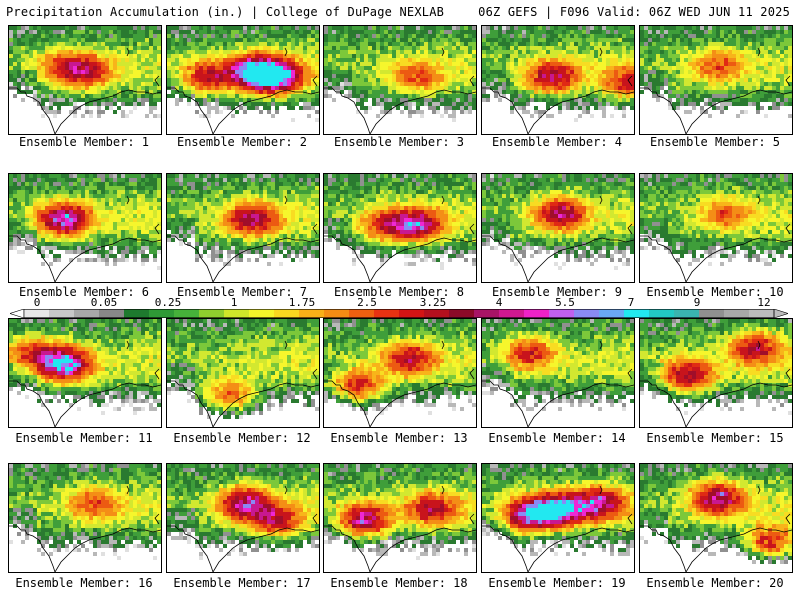  I want to click on colorbar-tick-label: 5.5, so click(565, 302).